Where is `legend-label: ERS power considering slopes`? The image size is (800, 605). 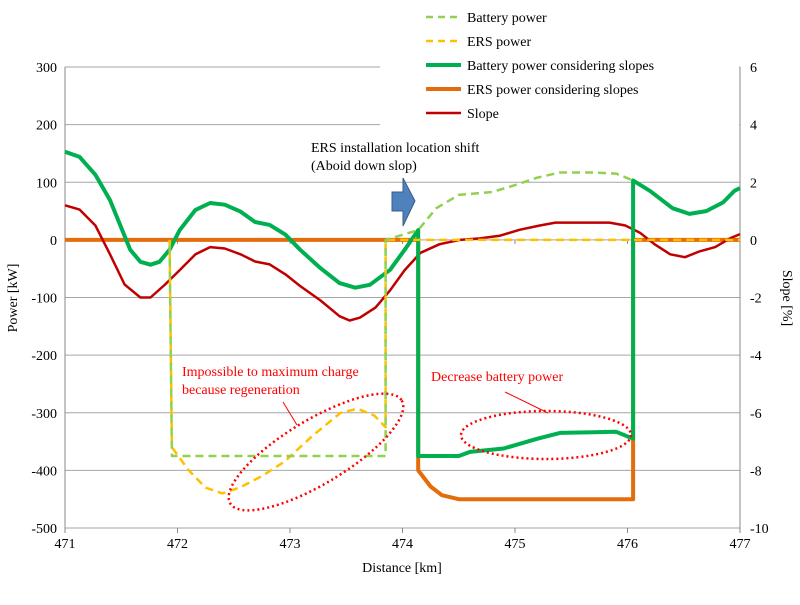
legend-label: ERS power considering slopes is located at coordinates (552, 90).